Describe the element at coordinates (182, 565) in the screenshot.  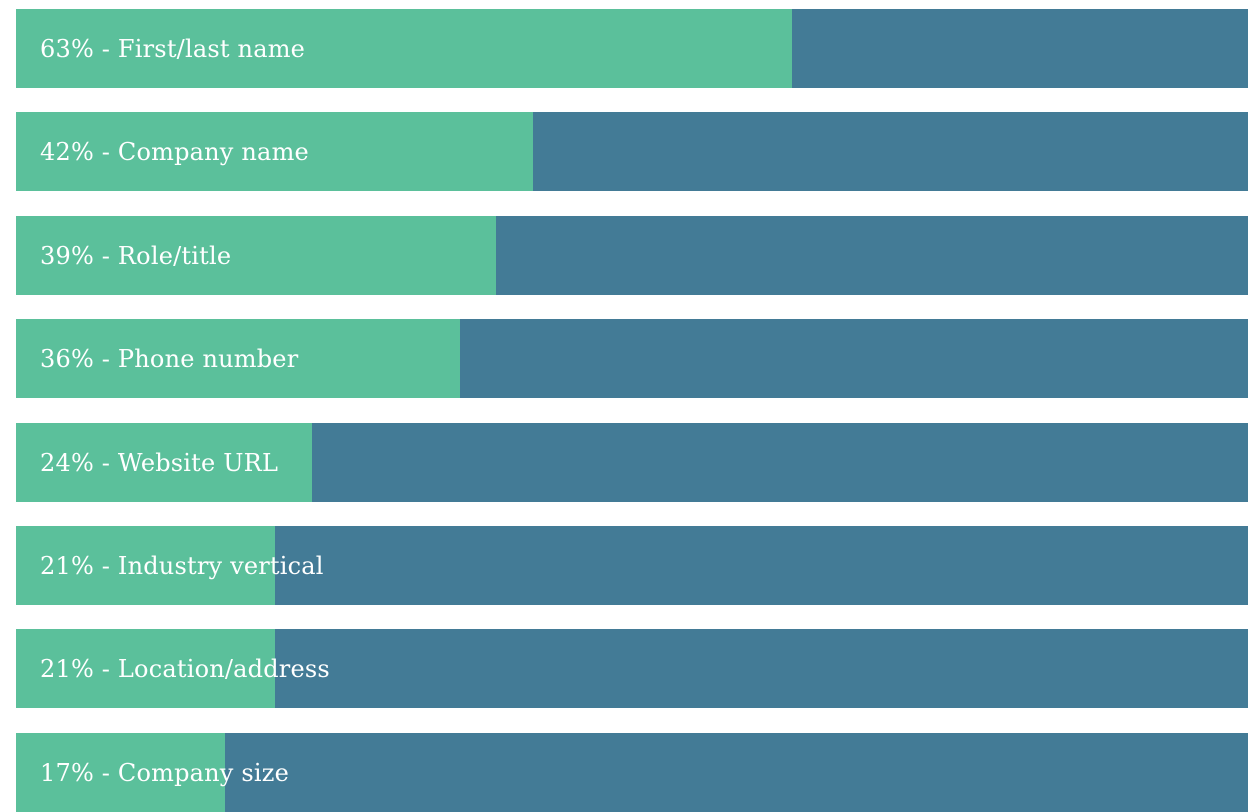
I see `bar-data-label: 21% - Industry vertical` at that location.